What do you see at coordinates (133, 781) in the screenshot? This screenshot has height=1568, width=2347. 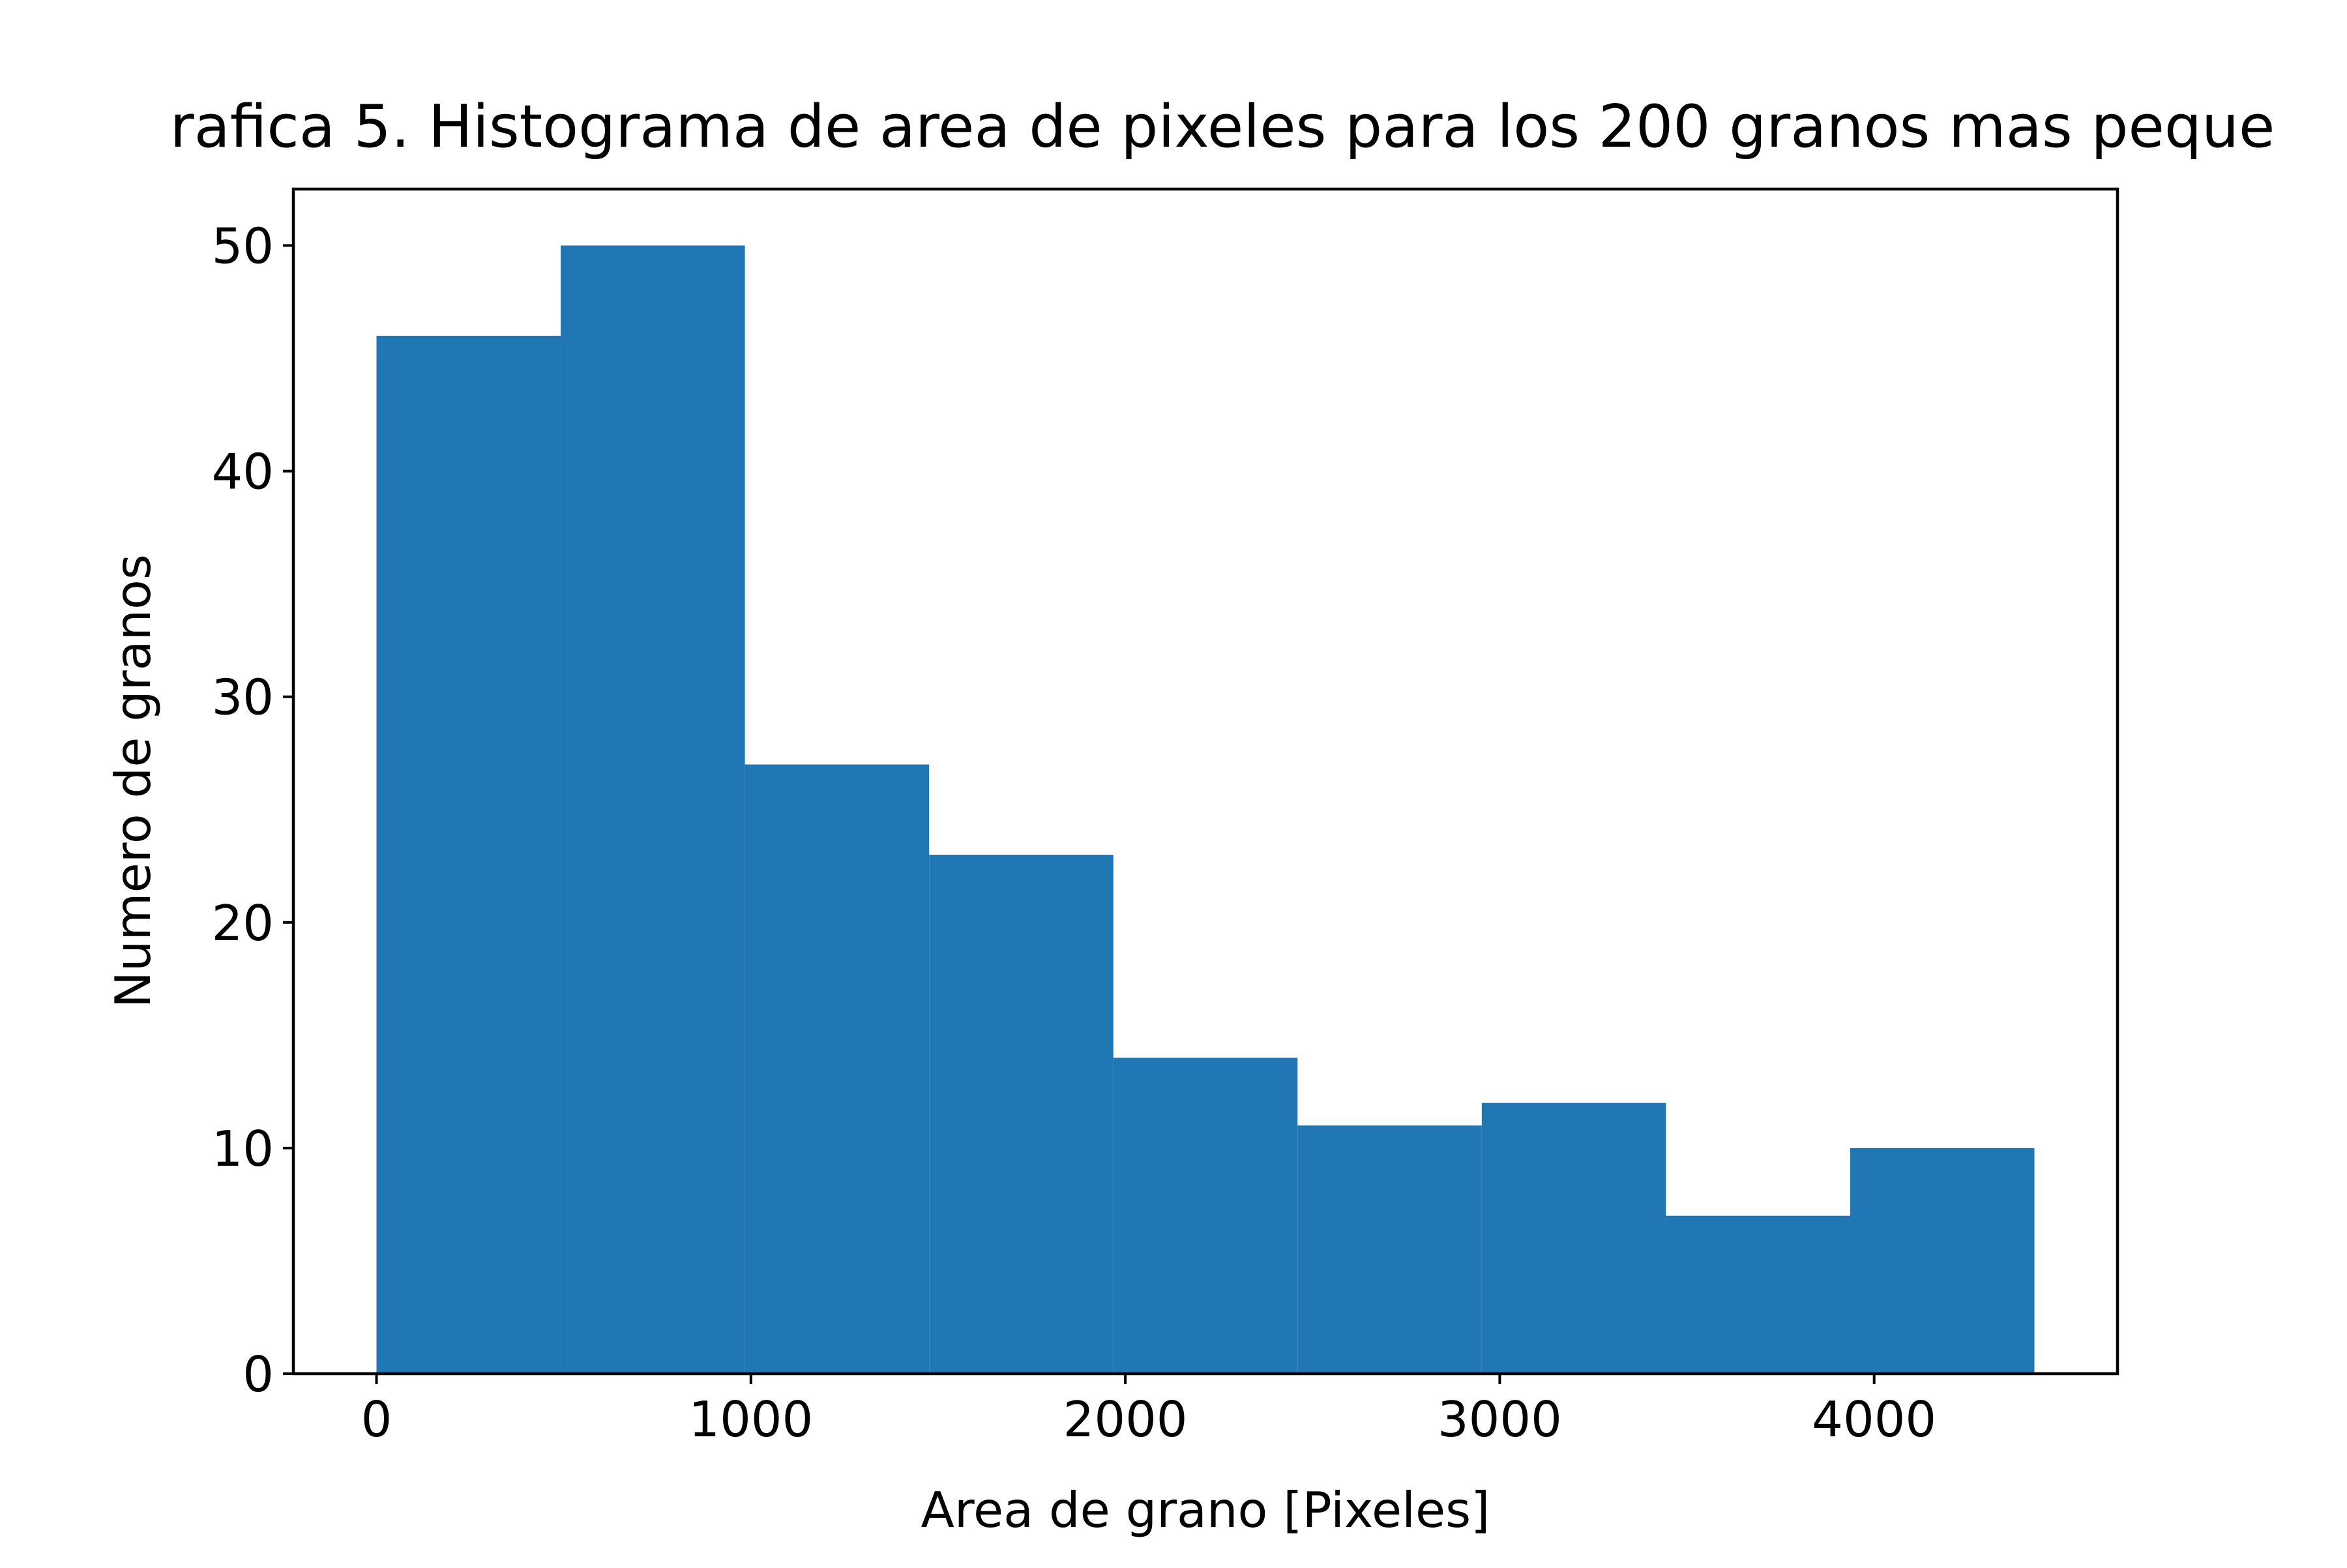 I see `y-axis-label: Numero de granos` at bounding box center [133, 781].